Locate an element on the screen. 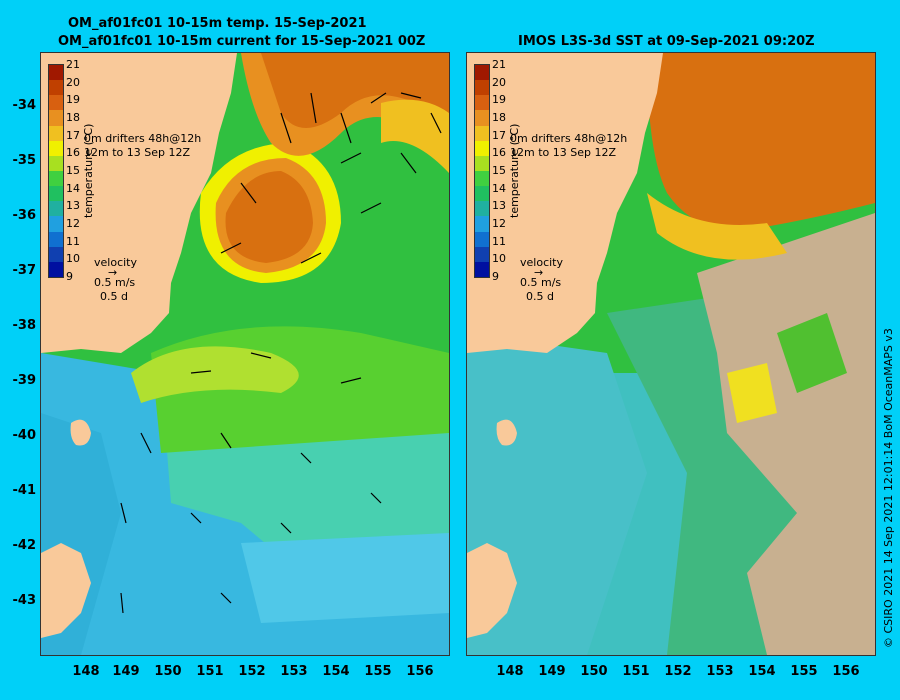  velocity-legend-title-right: velocity is located at coordinates (541, 262).